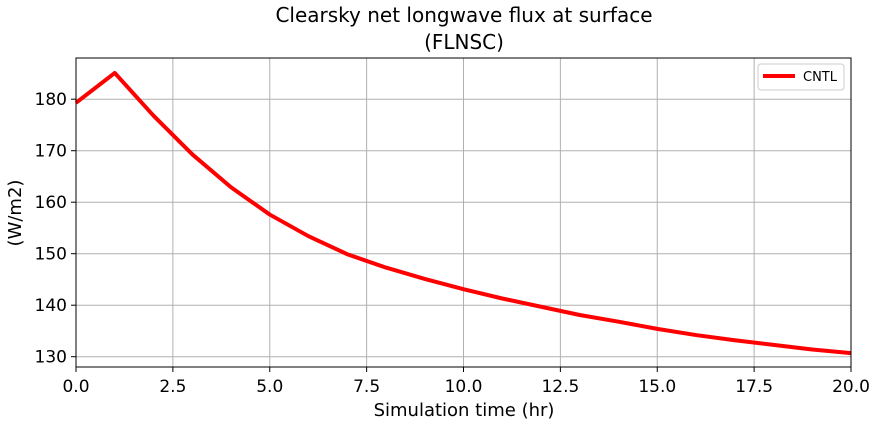 Image resolution: width=878 pixels, height=424 pixels. I want to click on y-tick-label: 170, so click(51, 152).